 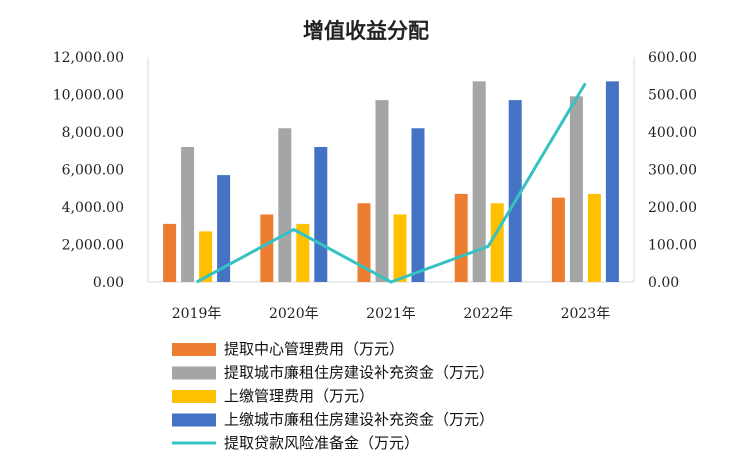 I want to click on left-tick-label: 2,000.00, so click(x=93, y=246).